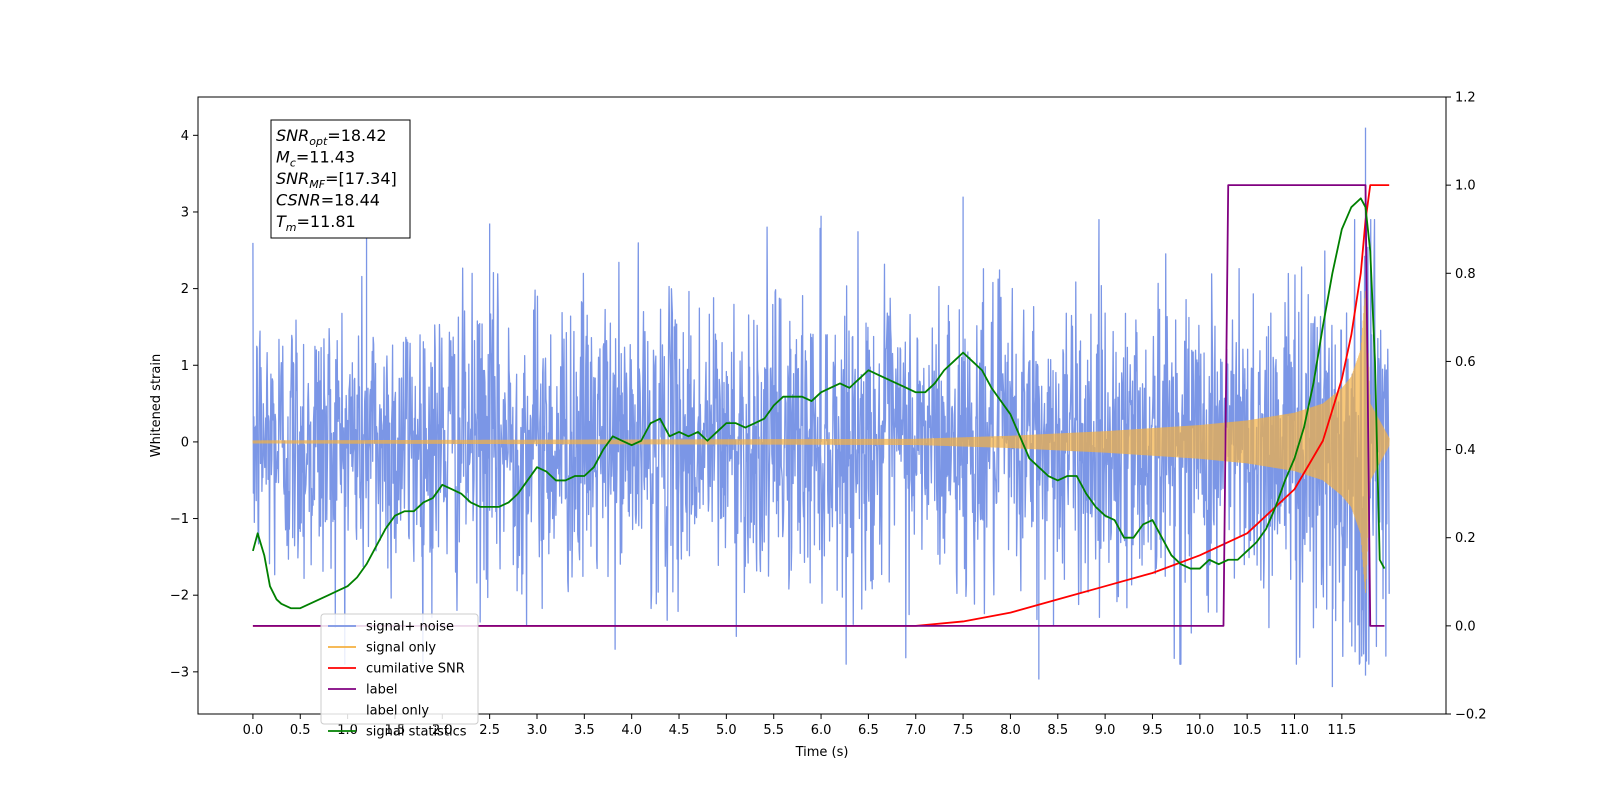 Image resolution: width=1600 pixels, height=800 pixels. Describe the element at coordinates (442, 730) in the screenshot. I see `x-tick-label: 2.0` at that location.